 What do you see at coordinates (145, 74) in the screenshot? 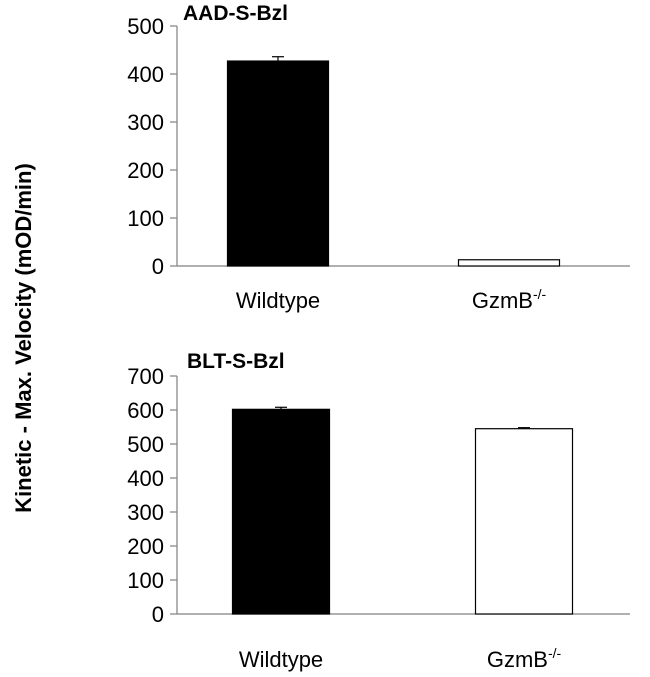
I see `panel-1-y-tick-label: 400` at bounding box center [145, 74].